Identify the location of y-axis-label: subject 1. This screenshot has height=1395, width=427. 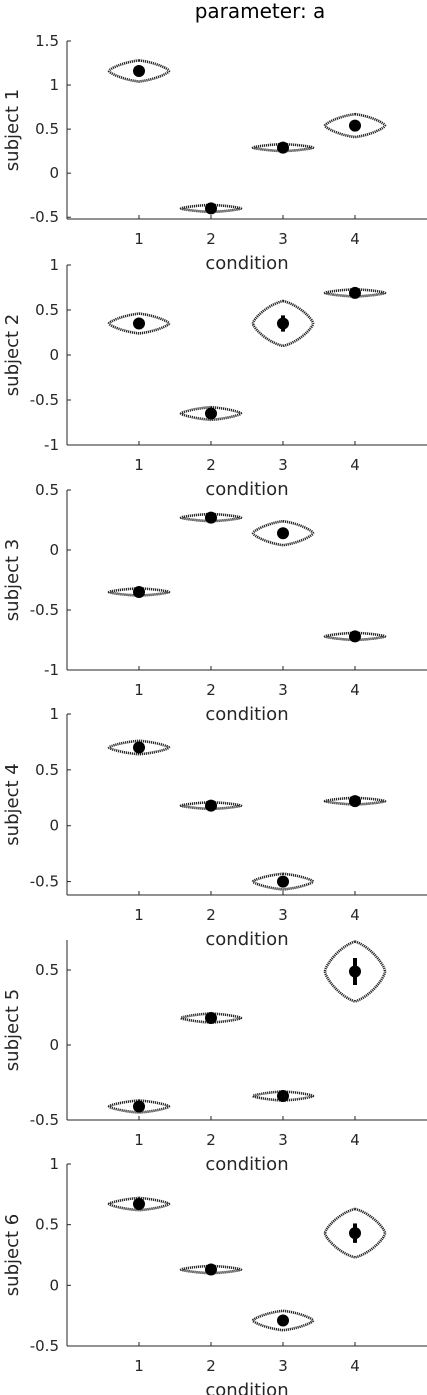
(12, 130).